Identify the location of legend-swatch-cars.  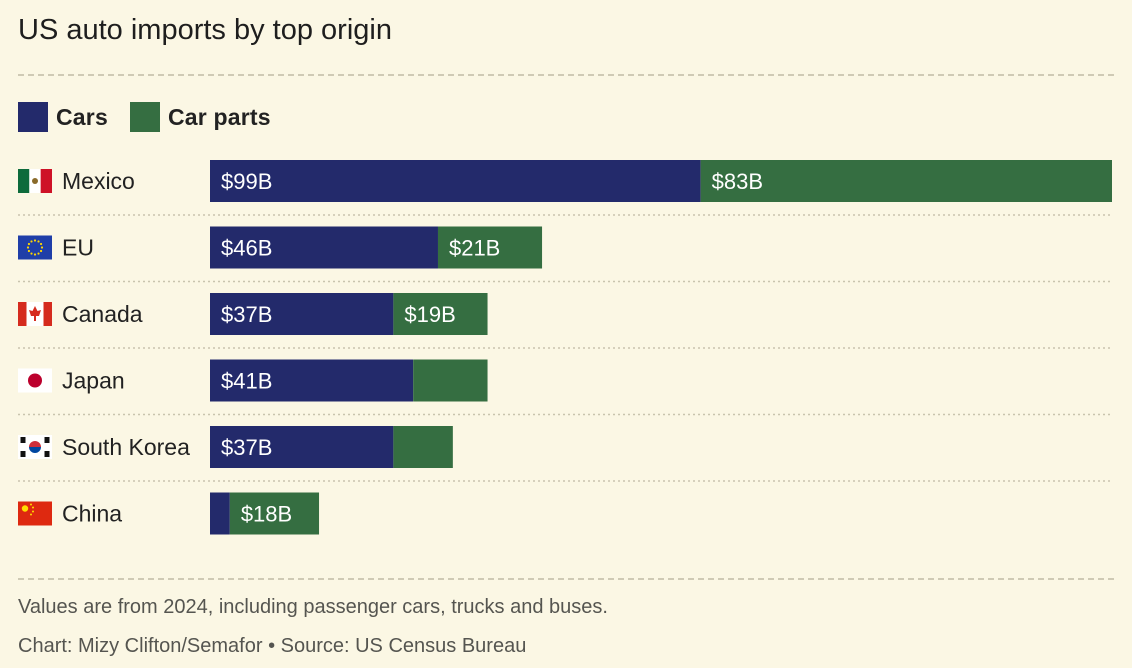
(33, 117).